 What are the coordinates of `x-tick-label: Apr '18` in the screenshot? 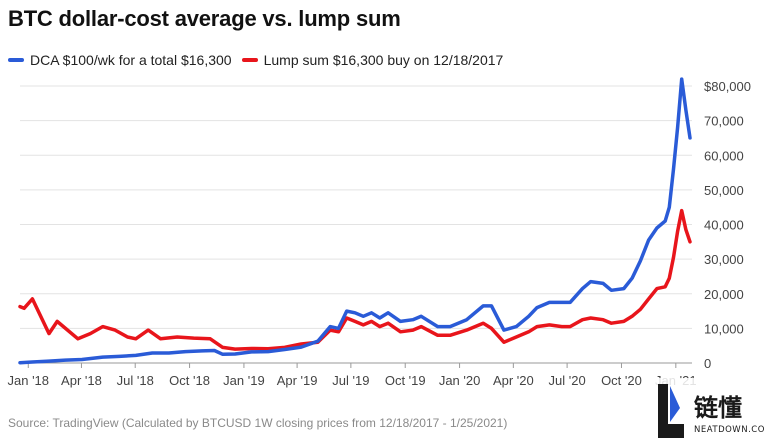 It's located at (81, 380).